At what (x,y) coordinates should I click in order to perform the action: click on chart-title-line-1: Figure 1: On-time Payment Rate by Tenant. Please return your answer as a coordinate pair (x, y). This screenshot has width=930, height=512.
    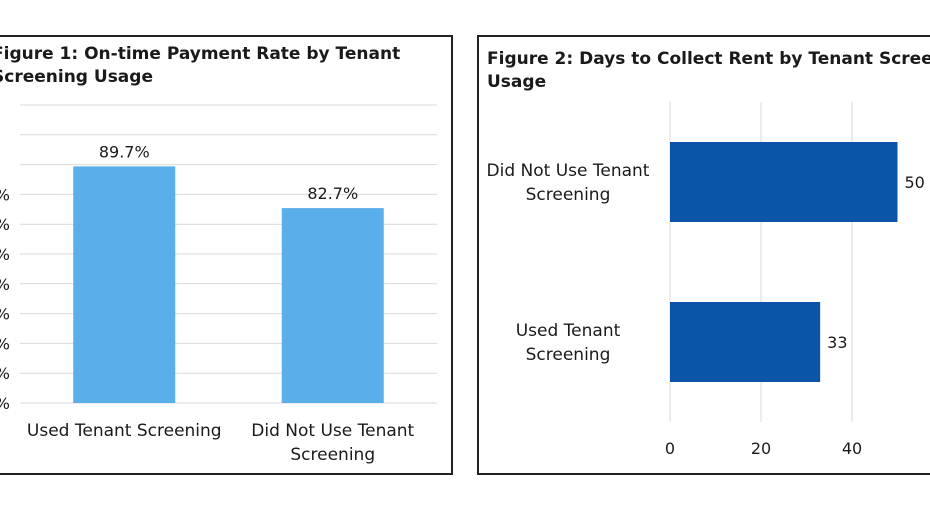
    Looking at the image, I should click on (200, 54).